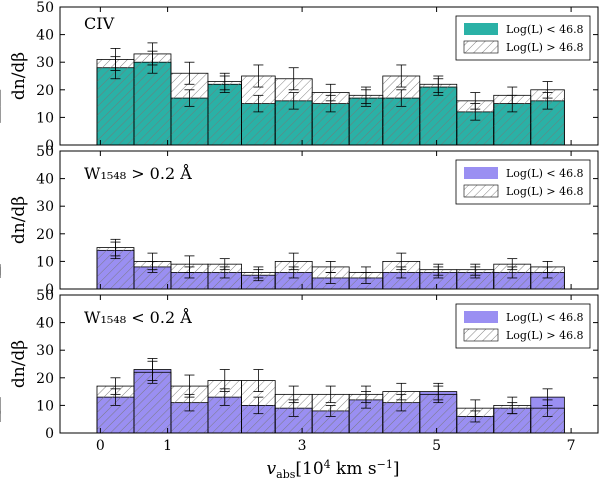 Image resolution: width=602 pixels, height=485 pixels. I want to click on x-tick-label: 5, so click(436, 446).